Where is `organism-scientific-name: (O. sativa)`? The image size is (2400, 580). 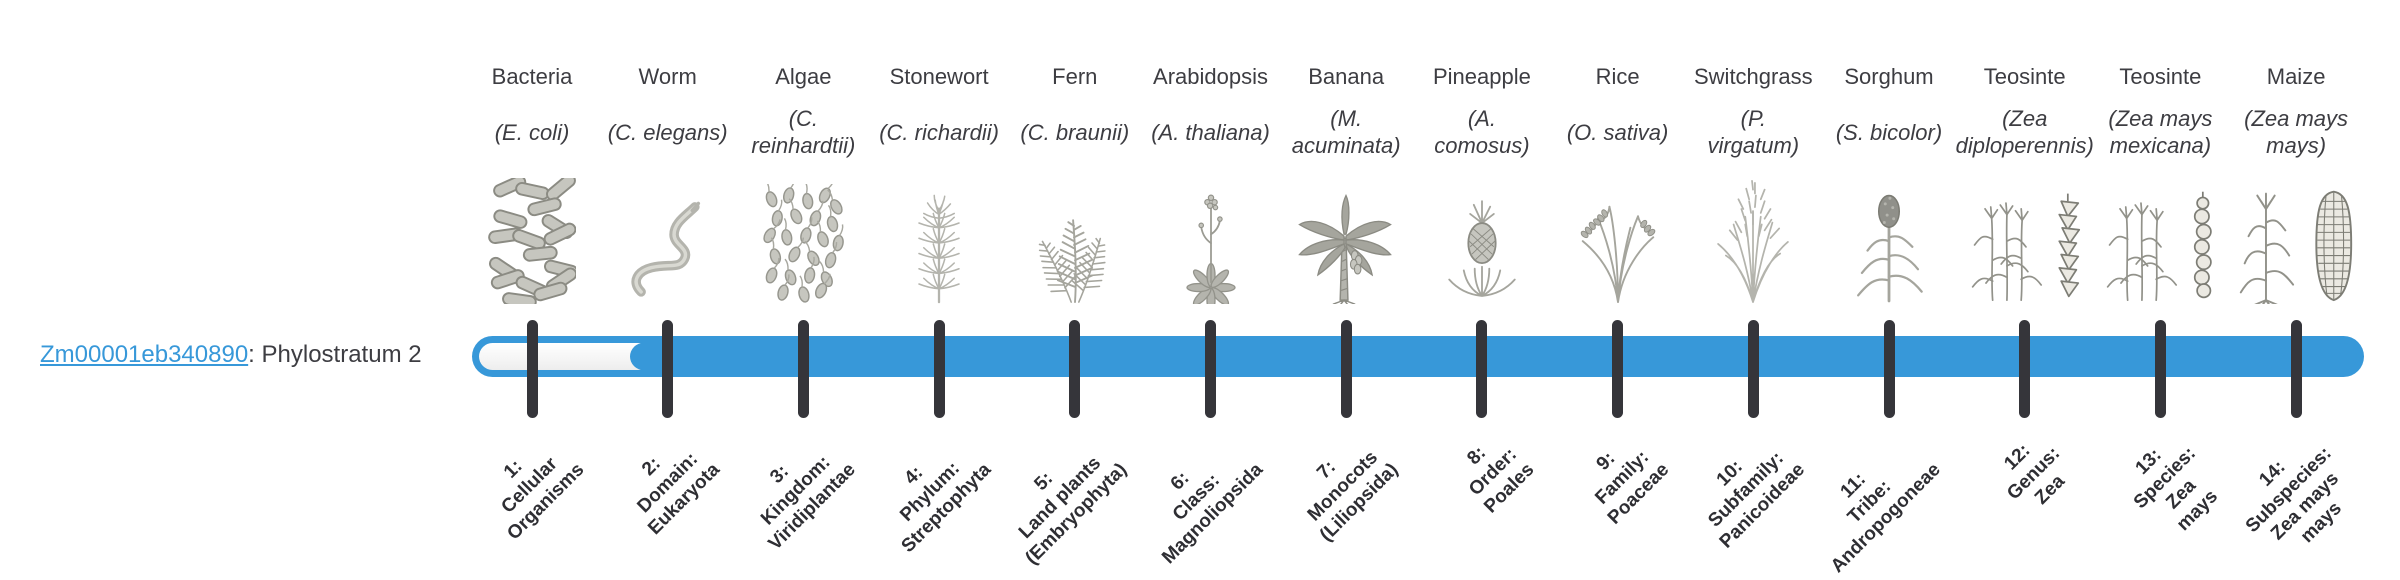 organism-scientific-name: (O. sativa) is located at coordinates (1618, 132).